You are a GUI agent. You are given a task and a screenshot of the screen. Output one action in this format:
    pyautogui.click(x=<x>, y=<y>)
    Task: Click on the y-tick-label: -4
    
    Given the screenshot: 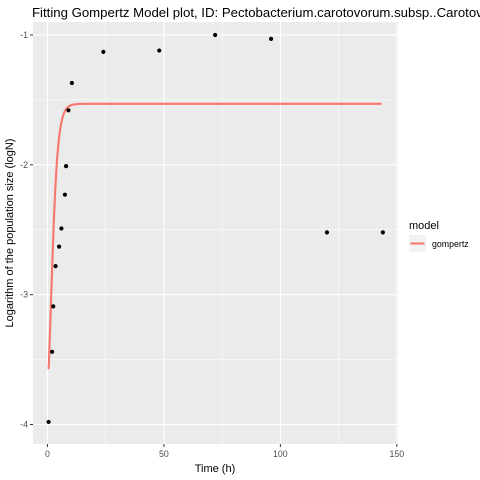 What is the action you would take?
    pyautogui.click(x=24, y=425)
    